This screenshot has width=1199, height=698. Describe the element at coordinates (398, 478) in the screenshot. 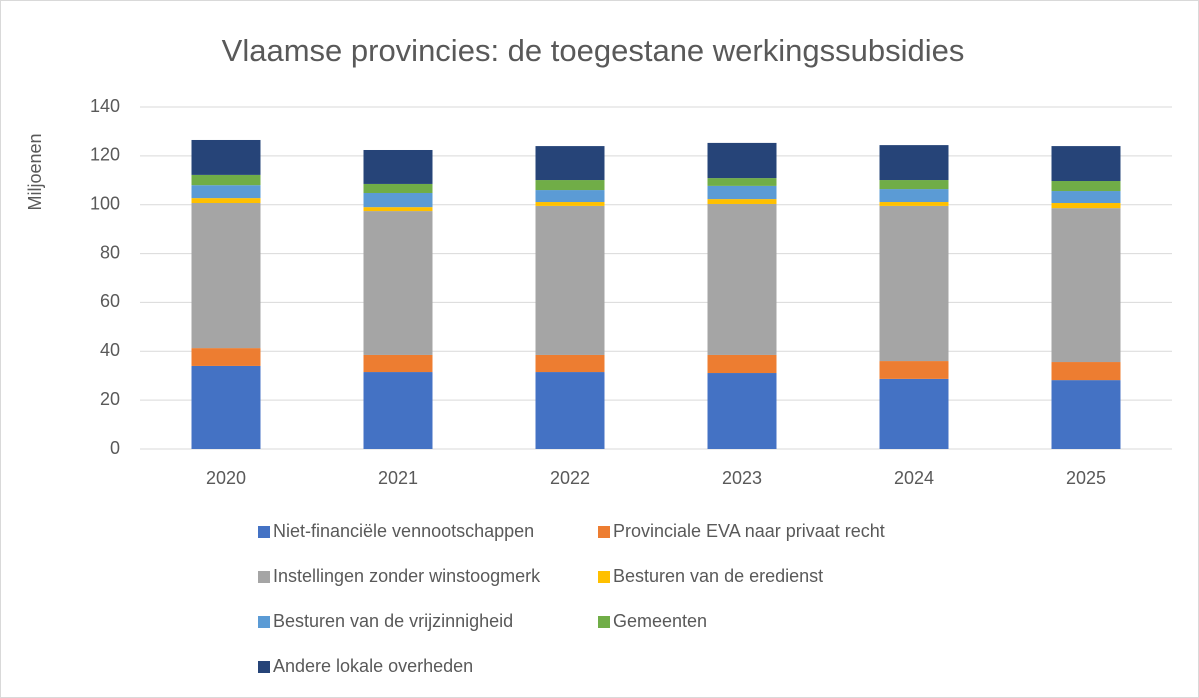

I see `x-tick-label: 2021` at that location.